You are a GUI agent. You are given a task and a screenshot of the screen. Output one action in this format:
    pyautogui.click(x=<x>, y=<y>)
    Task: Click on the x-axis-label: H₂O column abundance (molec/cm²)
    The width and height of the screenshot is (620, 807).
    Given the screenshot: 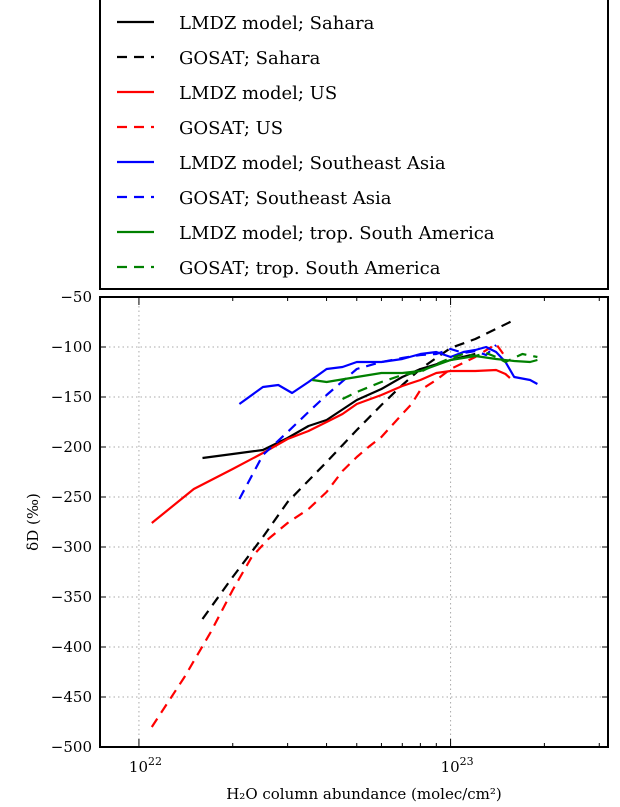 What is the action you would take?
    pyautogui.click(x=364, y=794)
    